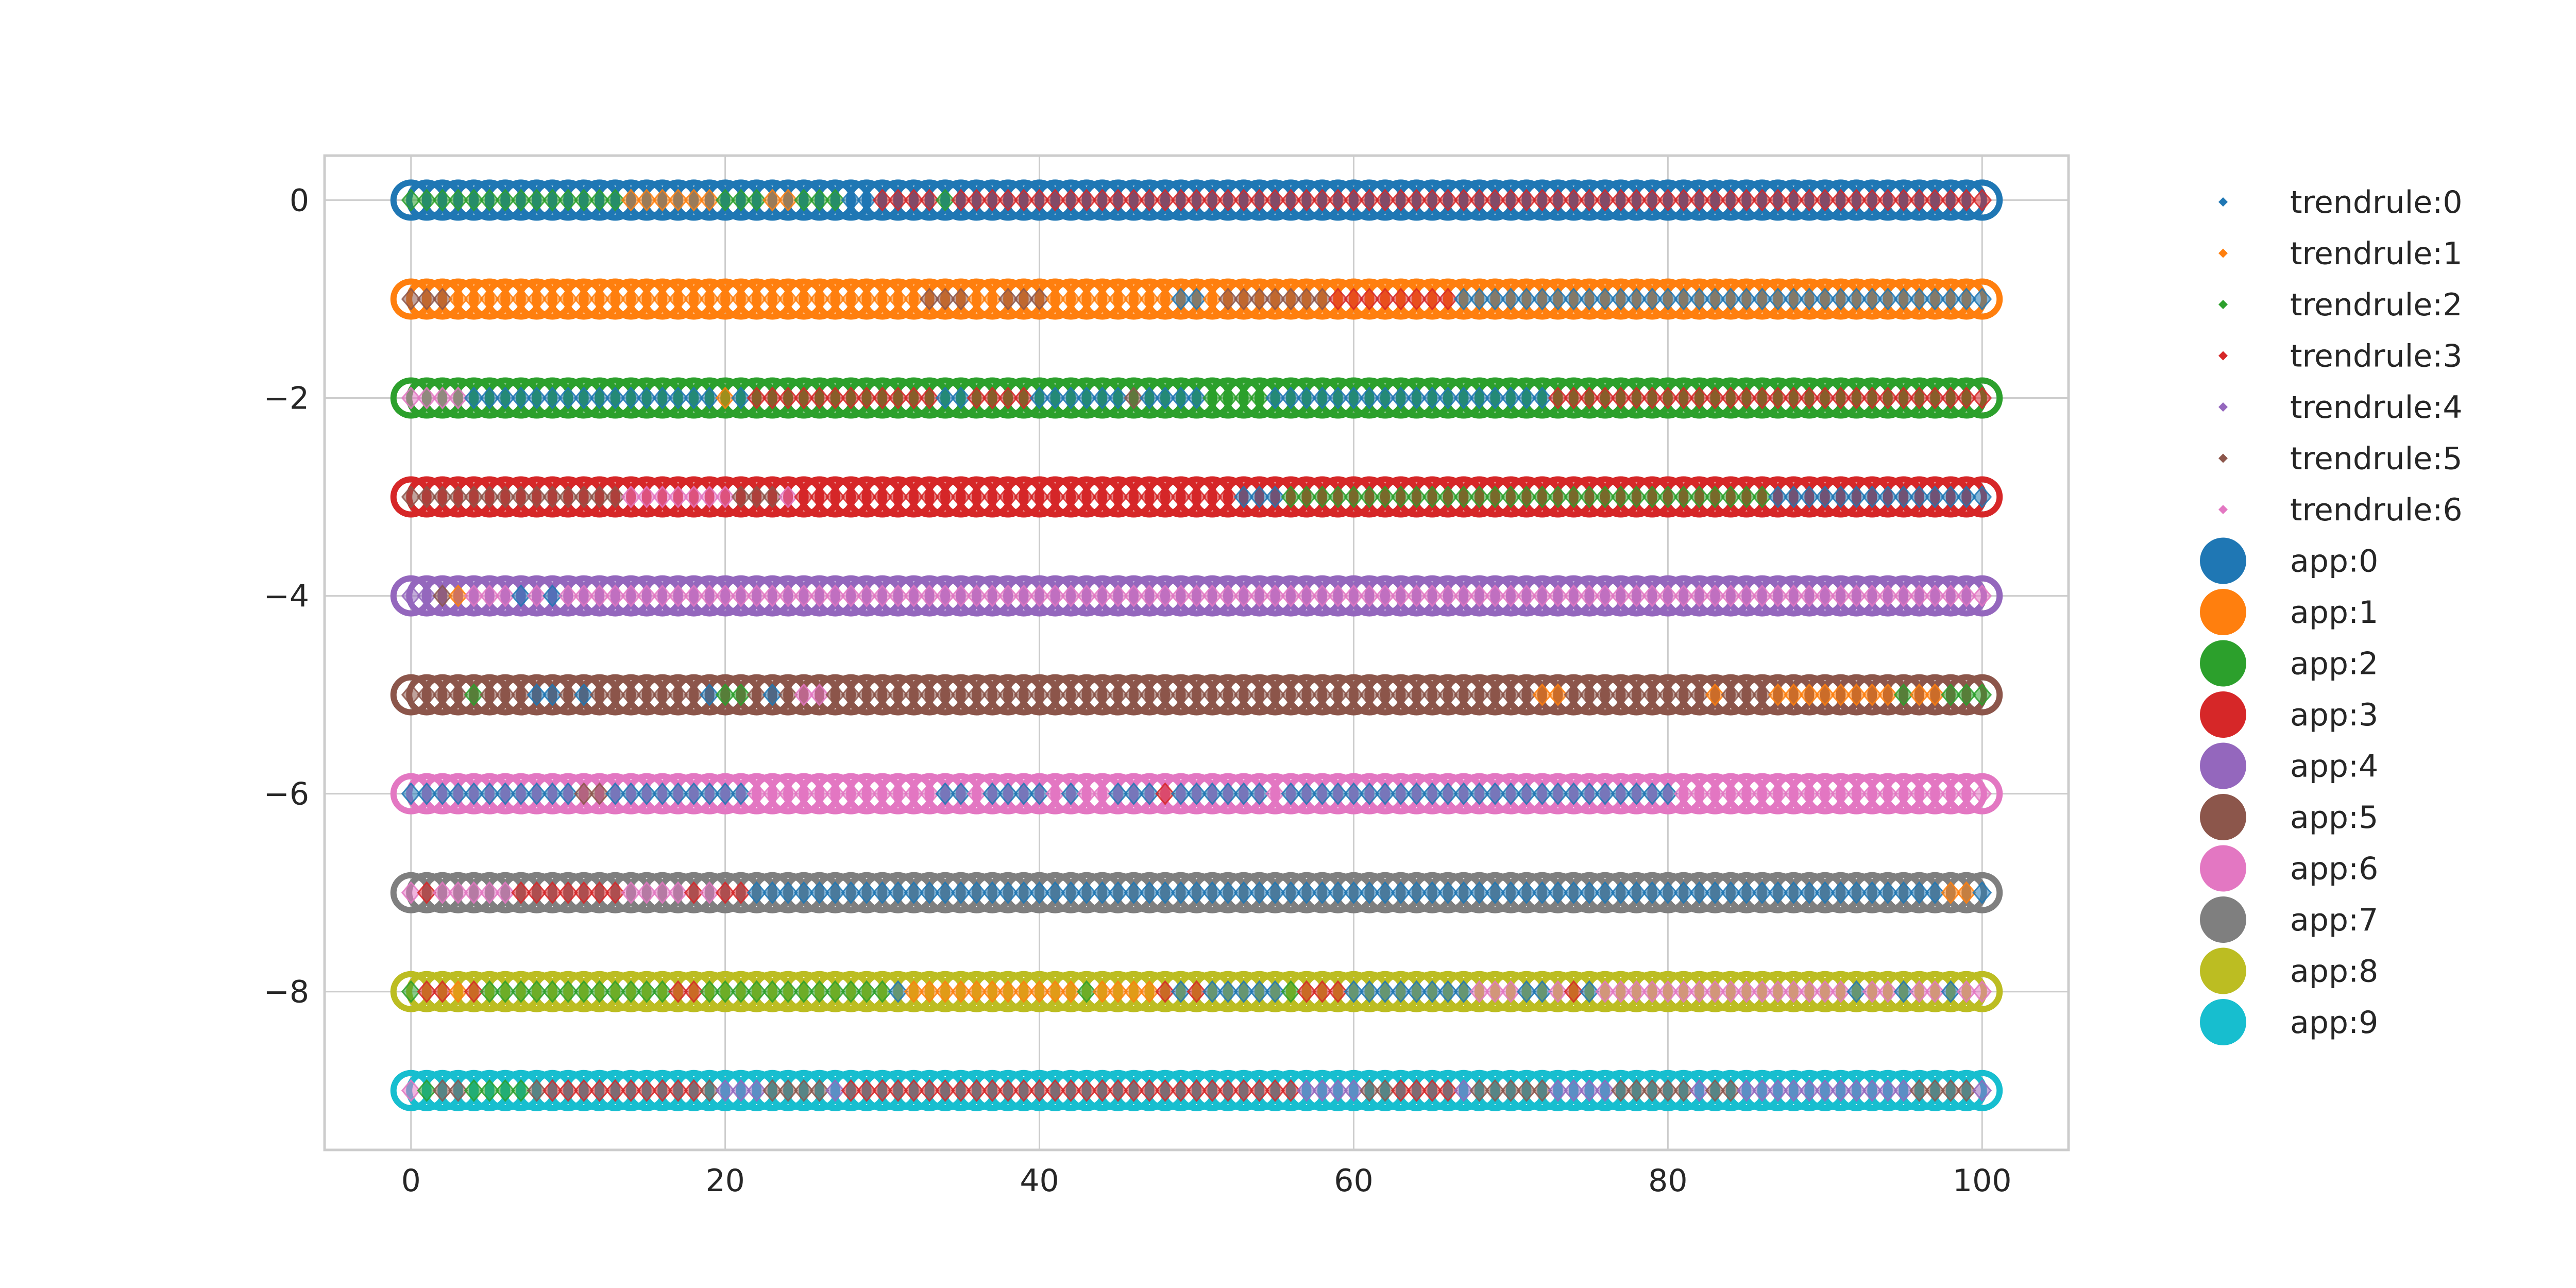 The width and height of the screenshot is (2576, 1288). What do you see at coordinates (2340, 407) in the screenshot?
I see `legend-entry: trendrule:4` at bounding box center [2340, 407].